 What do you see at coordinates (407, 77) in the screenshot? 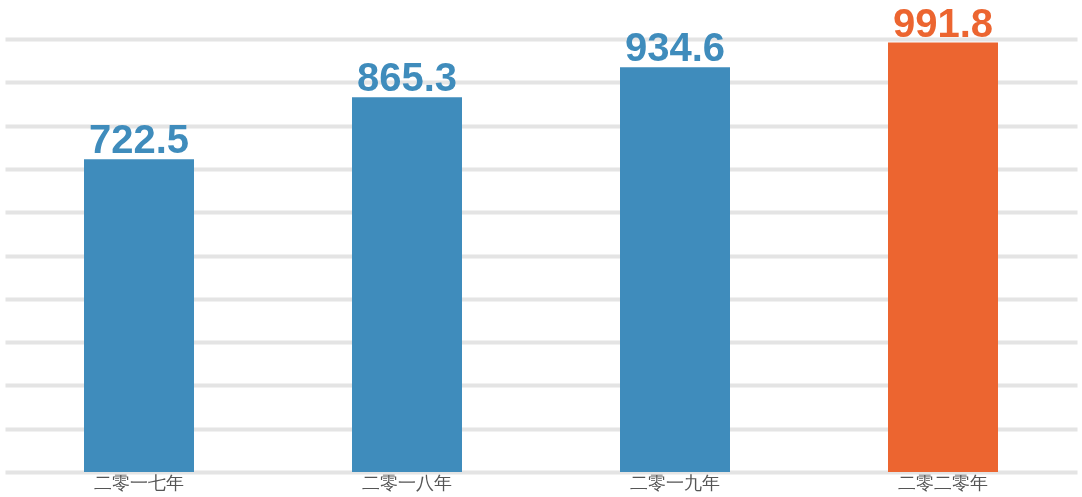
I see `data-label: 865.3` at bounding box center [407, 77].